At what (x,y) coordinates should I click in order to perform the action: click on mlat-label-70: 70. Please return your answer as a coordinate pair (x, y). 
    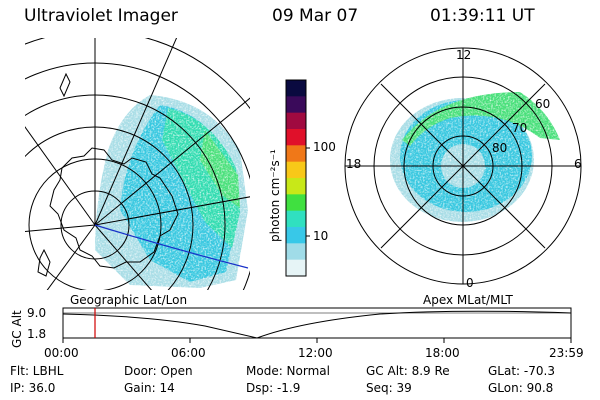
    Looking at the image, I should click on (520, 128).